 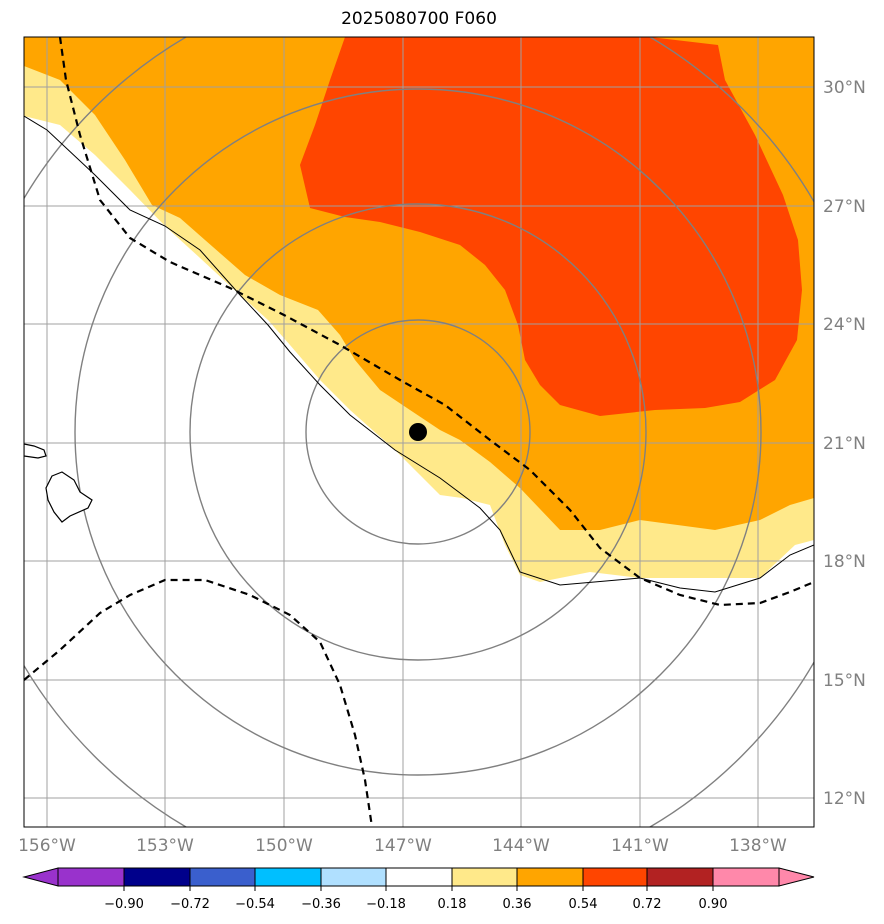 What do you see at coordinates (844, 325) in the screenshot?
I see `lat-label: 24°N` at bounding box center [844, 325].